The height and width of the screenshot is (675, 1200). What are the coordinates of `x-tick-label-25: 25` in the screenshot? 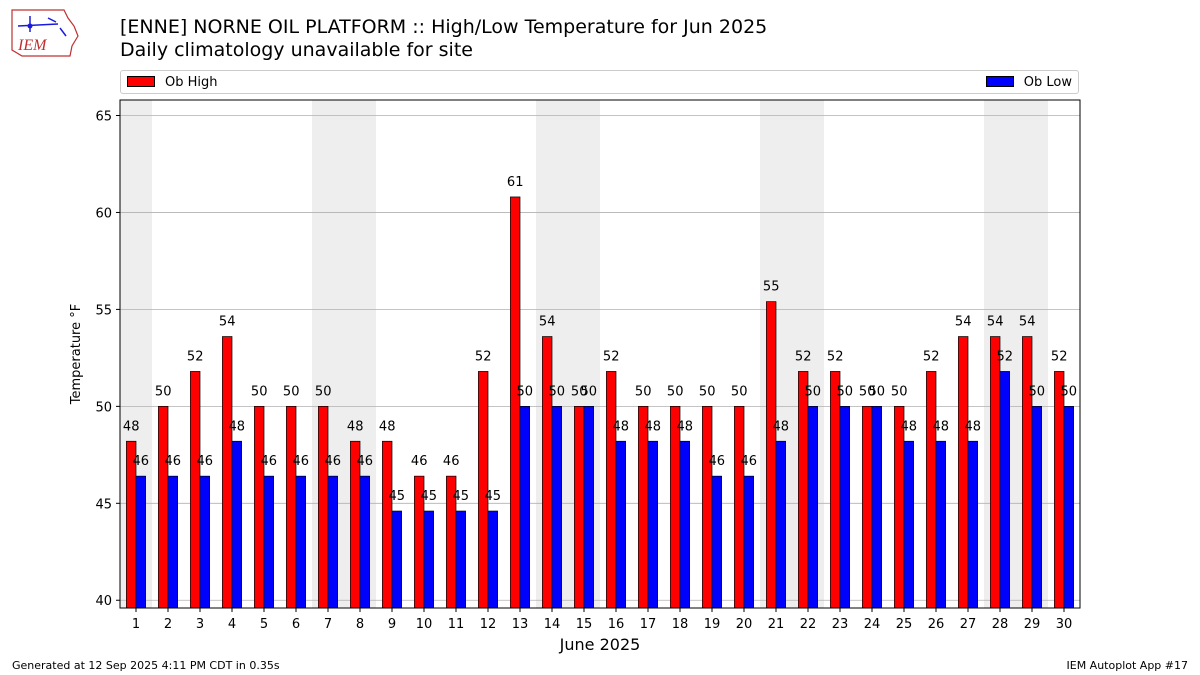 It's located at (904, 624).